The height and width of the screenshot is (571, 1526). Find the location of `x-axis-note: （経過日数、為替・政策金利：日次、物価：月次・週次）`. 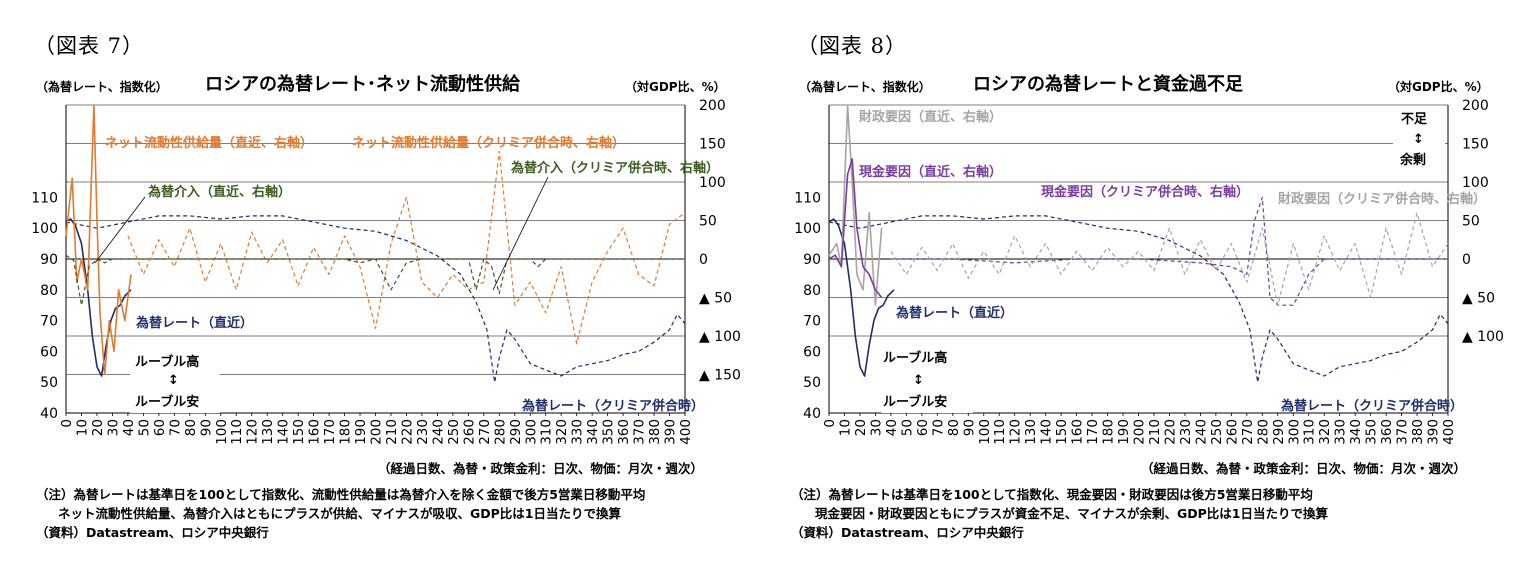

x-axis-note: （経過日数、為替・政策金利：日次、物価：月次・週次） is located at coordinates (1304, 468).